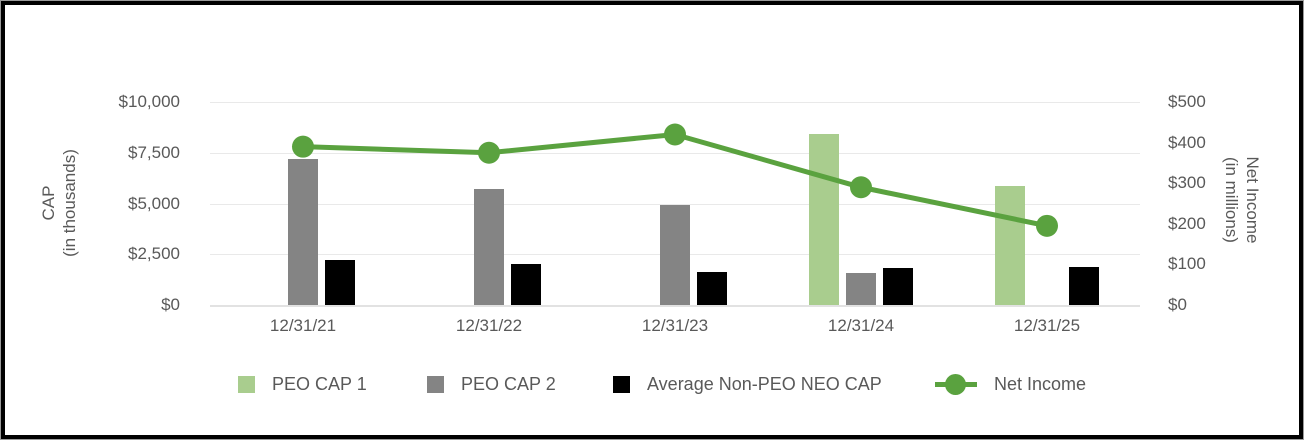 The image size is (1304, 440). What do you see at coordinates (1187, 101) in the screenshot?
I see `right-axis-tick-500: $500` at bounding box center [1187, 101].